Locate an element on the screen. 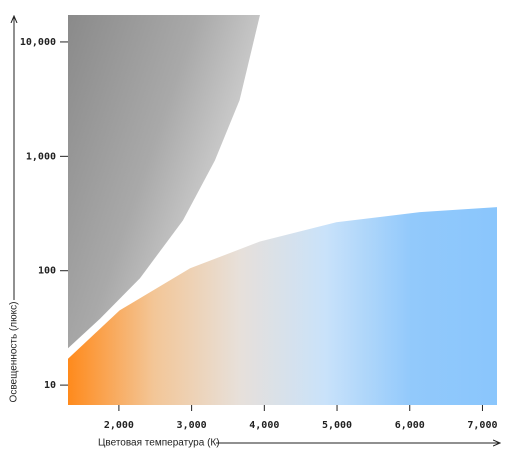 Image resolution: width=512 pixels, height=461 pixels. y-tick-label: 1,000 is located at coordinates (41, 156).